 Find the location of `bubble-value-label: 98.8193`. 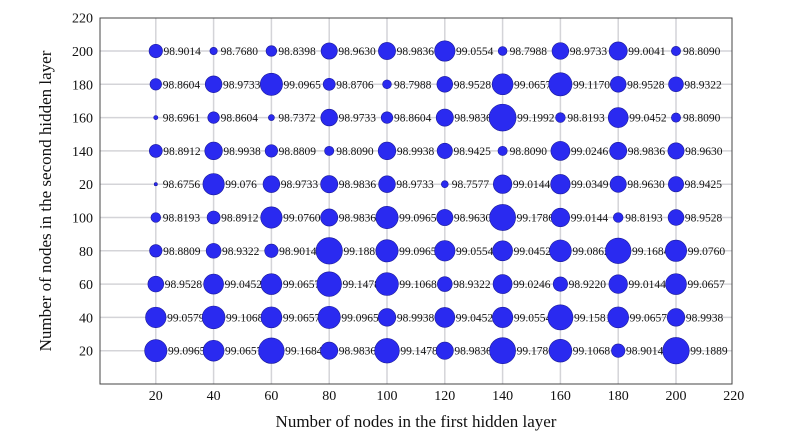

bubble-value-label: 98.8193 is located at coordinates (586, 119).